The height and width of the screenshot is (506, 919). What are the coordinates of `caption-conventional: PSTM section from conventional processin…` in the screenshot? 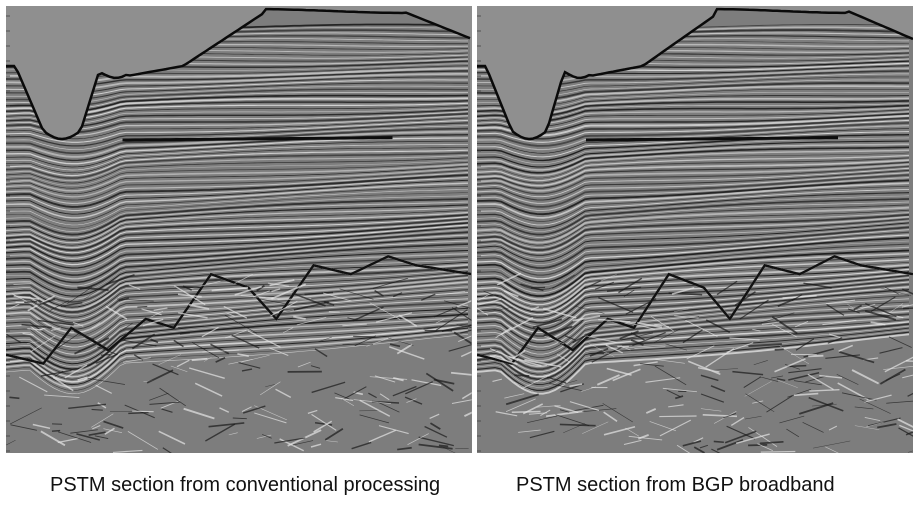 It's located at (245, 485).